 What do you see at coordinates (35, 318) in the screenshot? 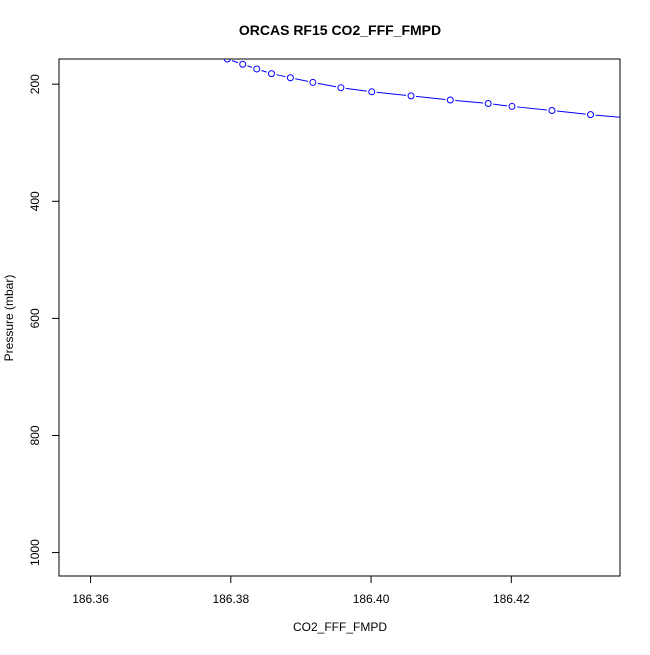
I see `y-tick-label: 600` at bounding box center [35, 318].